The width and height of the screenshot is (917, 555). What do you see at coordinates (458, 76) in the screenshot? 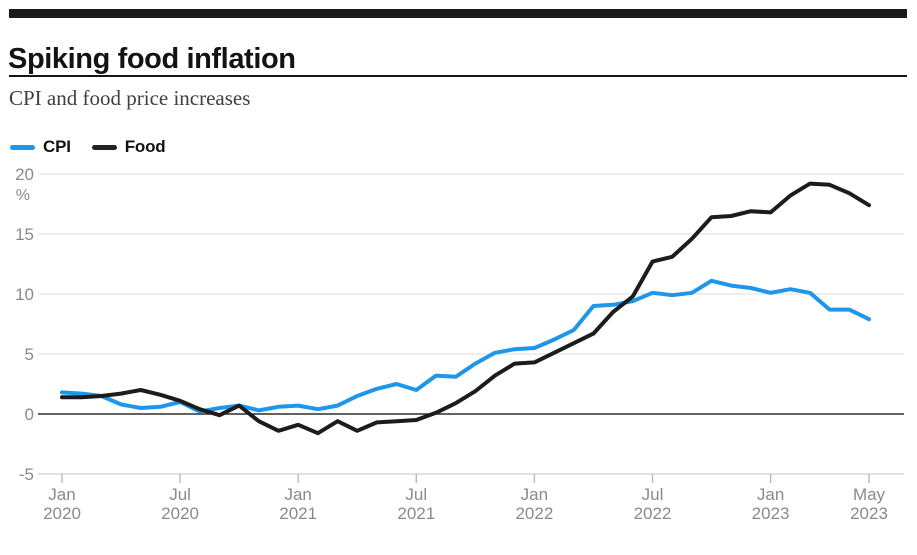
I see `title-divider` at bounding box center [458, 76].